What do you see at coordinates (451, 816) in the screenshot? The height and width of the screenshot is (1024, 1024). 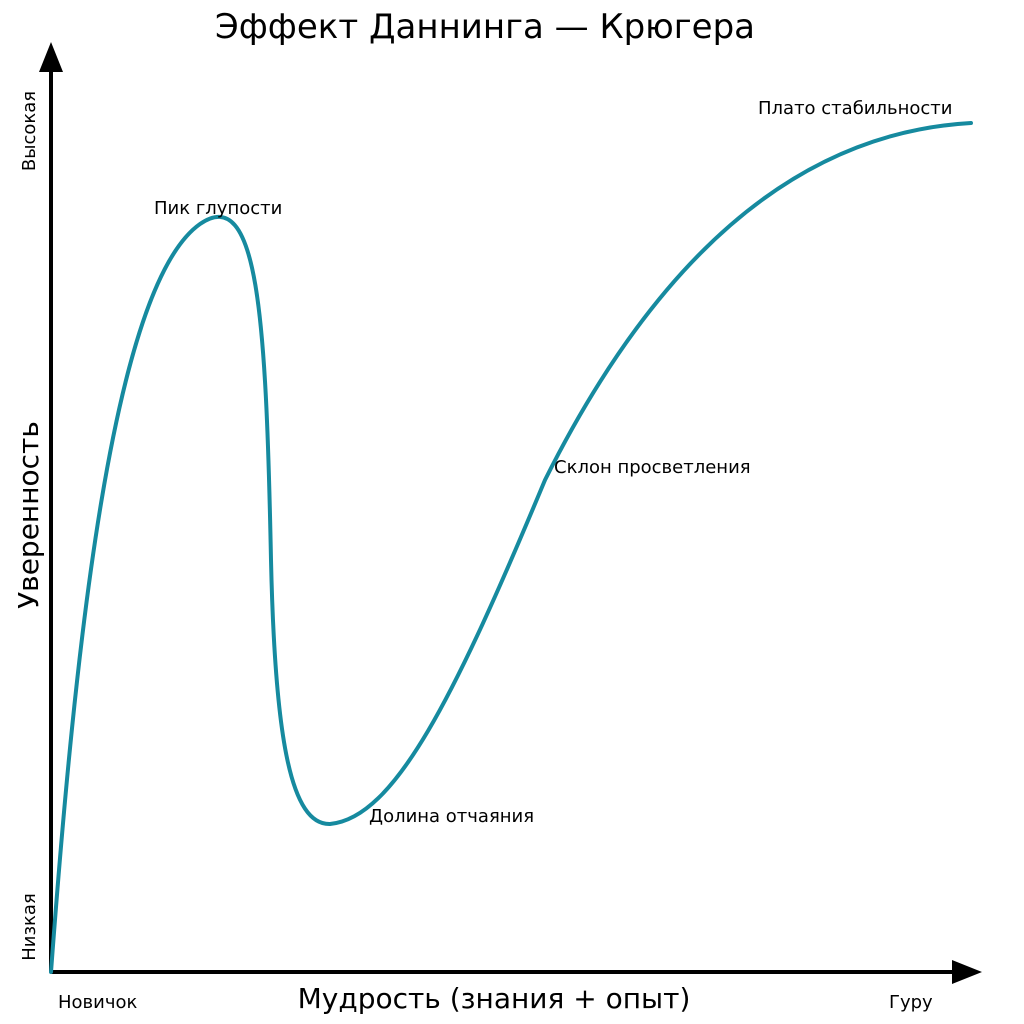 I see `valley-label: Долина отчаяния` at bounding box center [451, 816].